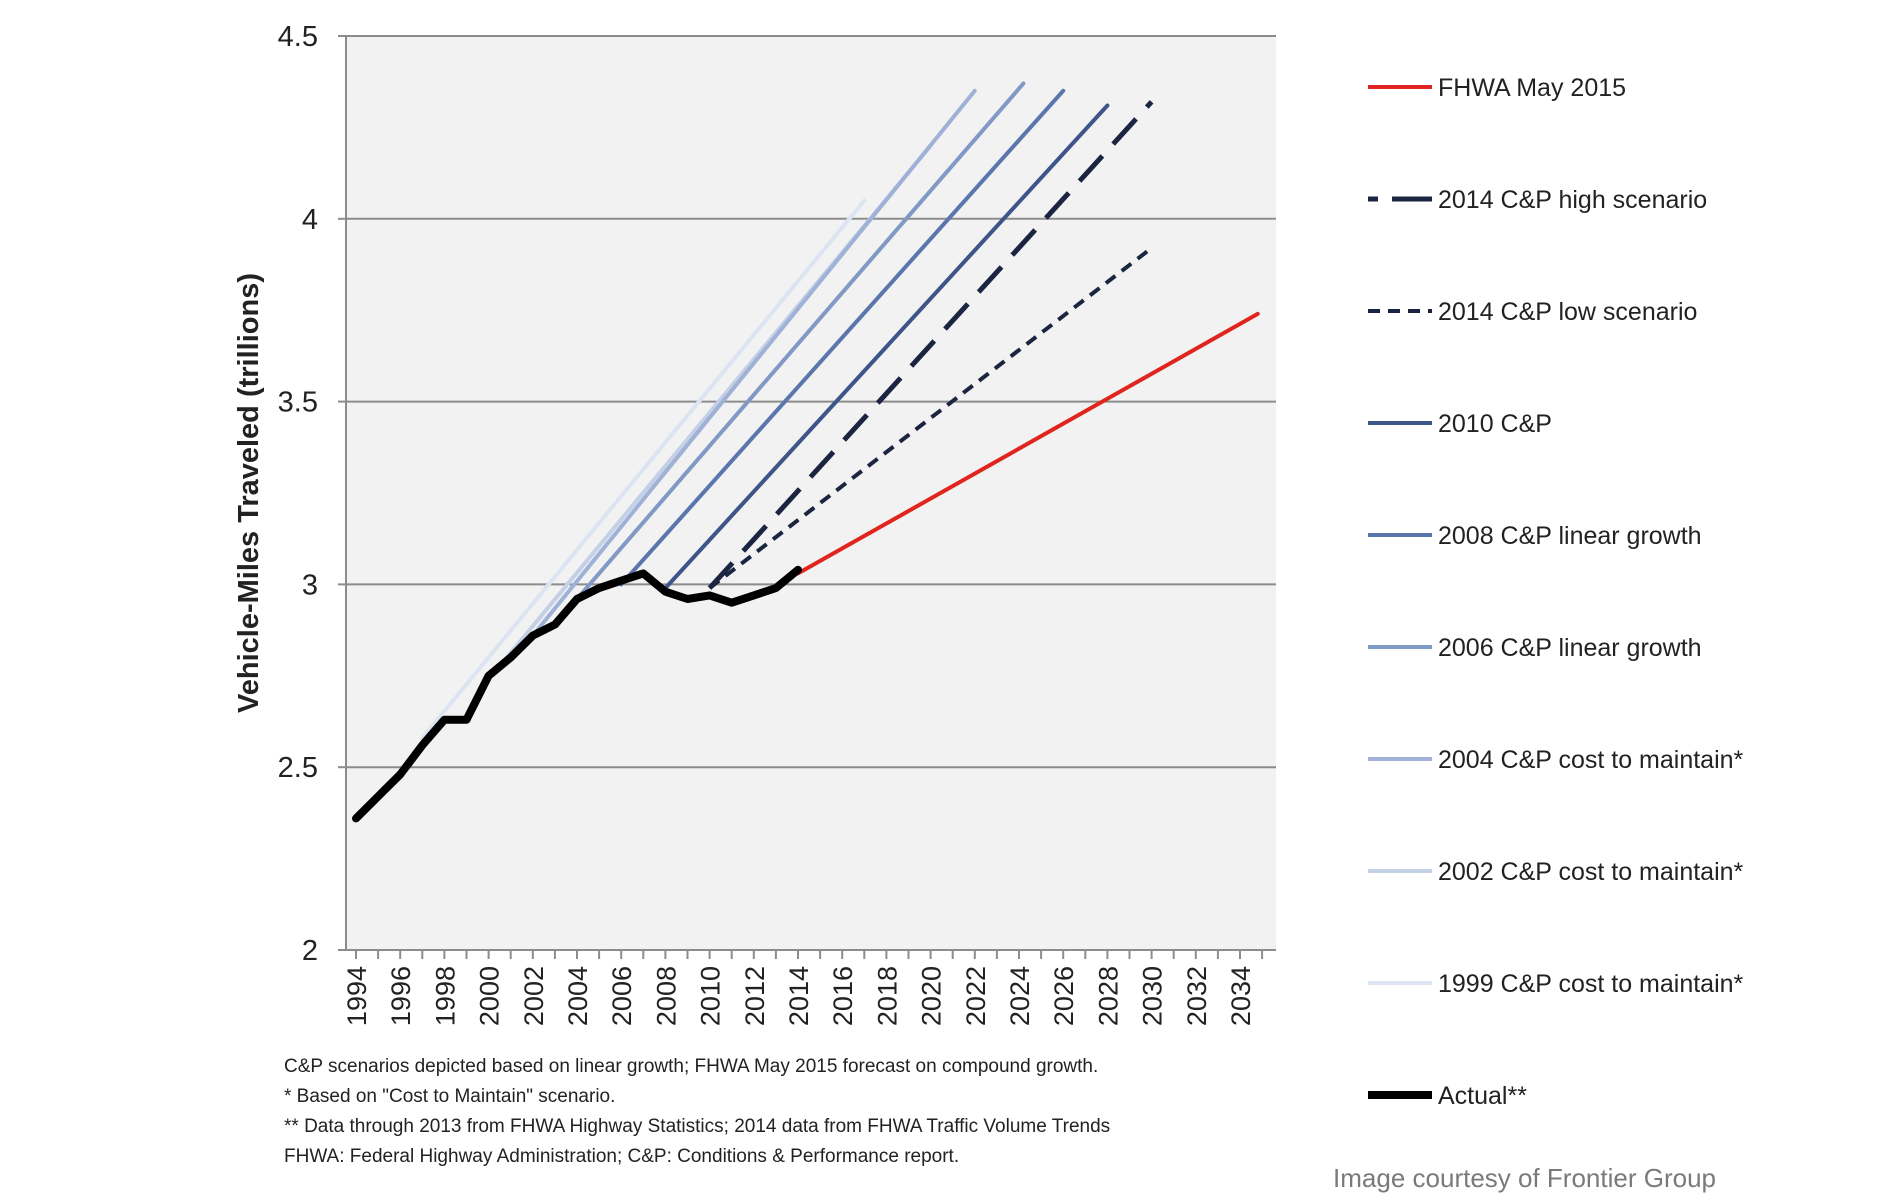 This screenshot has width=1880, height=1200. Describe the element at coordinates (1567, 312) in the screenshot. I see `legend-label: 2014 C&P low scenario` at that location.